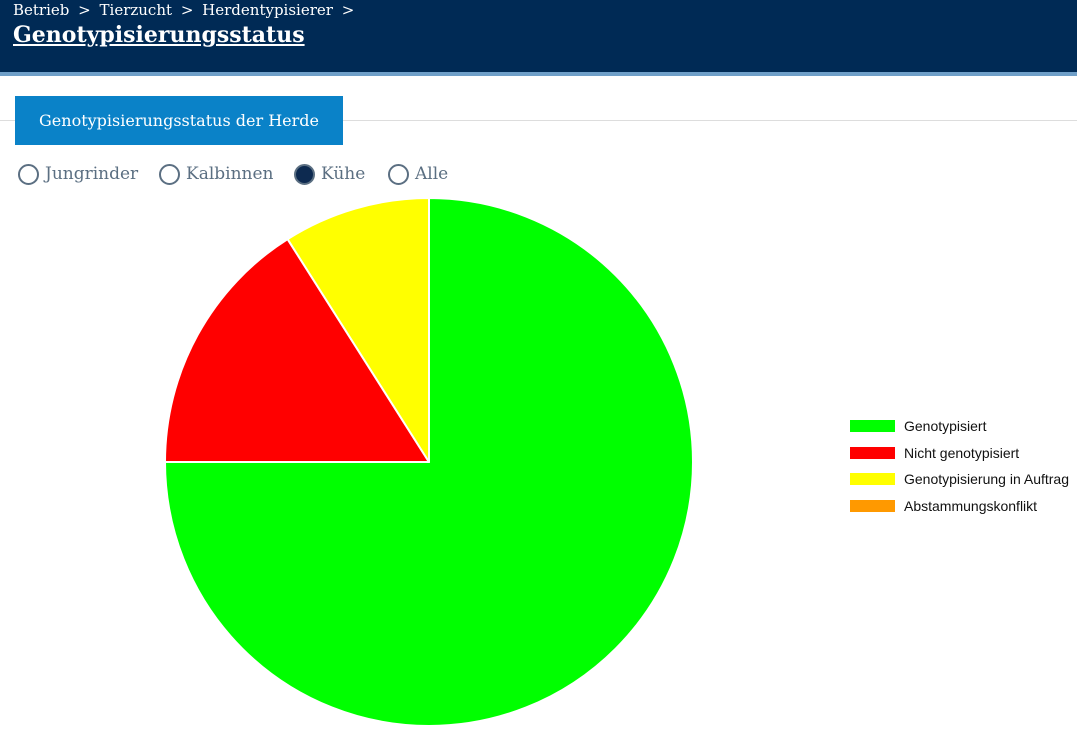 The width and height of the screenshot is (1077, 744). Describe the element at coordinates (872, 479) in the screenshot. I see `legend-swatch-in-auftrag` at that location.